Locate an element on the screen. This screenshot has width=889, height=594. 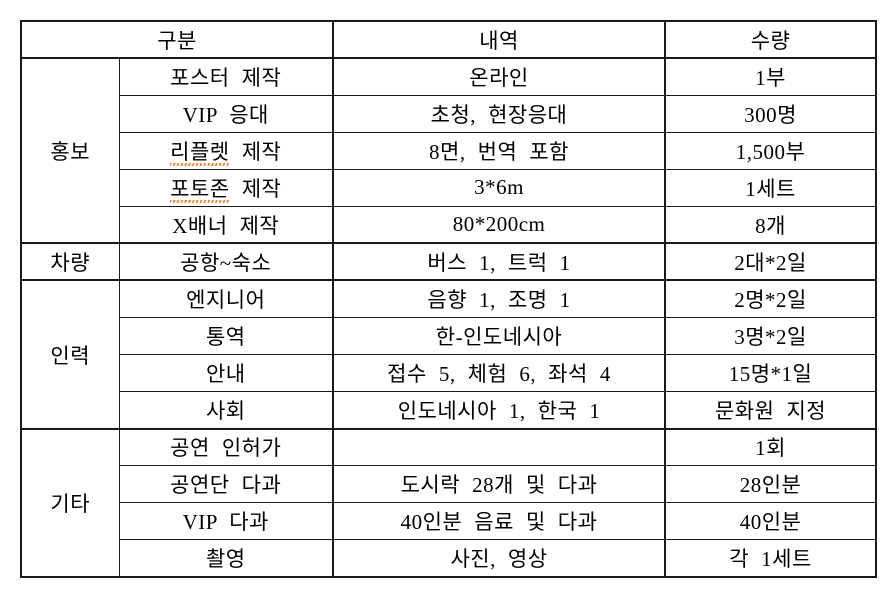
detail-cell: 40인분 음료 및 다과 is located at coordinates (499, 521).